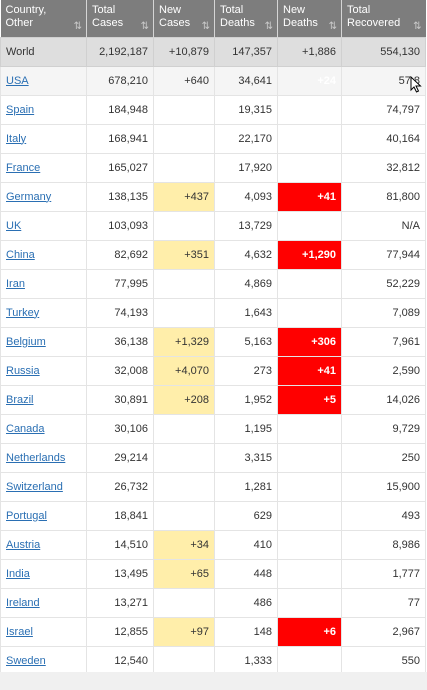 The width and height of the screenshot is (427, 690). What do you see at coordinates (383, 428) in the screenshot?
I see `total-recovered-cell: 9,729` at bounding box center [383, 428].